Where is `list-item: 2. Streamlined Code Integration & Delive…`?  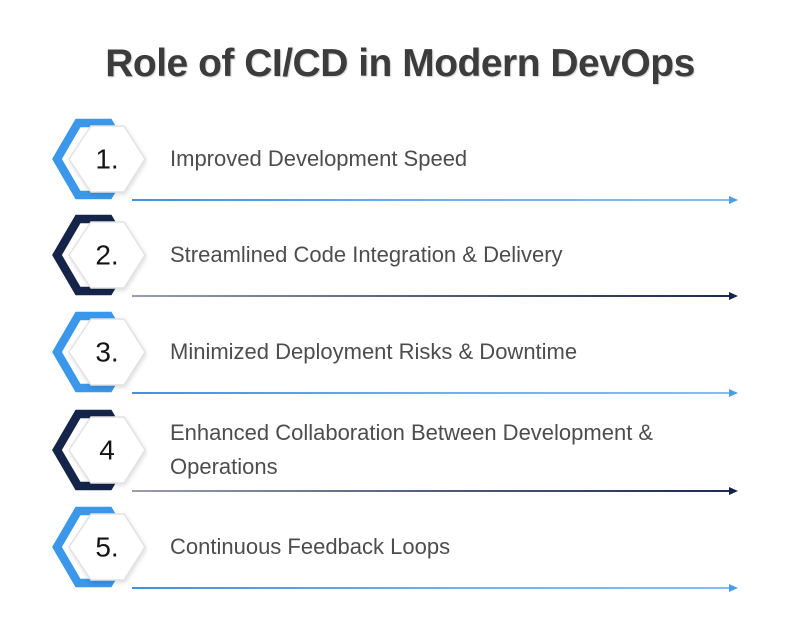 list-item: 2. Streamlined Code Integration & Delive… is located at coordinates (400, 257).